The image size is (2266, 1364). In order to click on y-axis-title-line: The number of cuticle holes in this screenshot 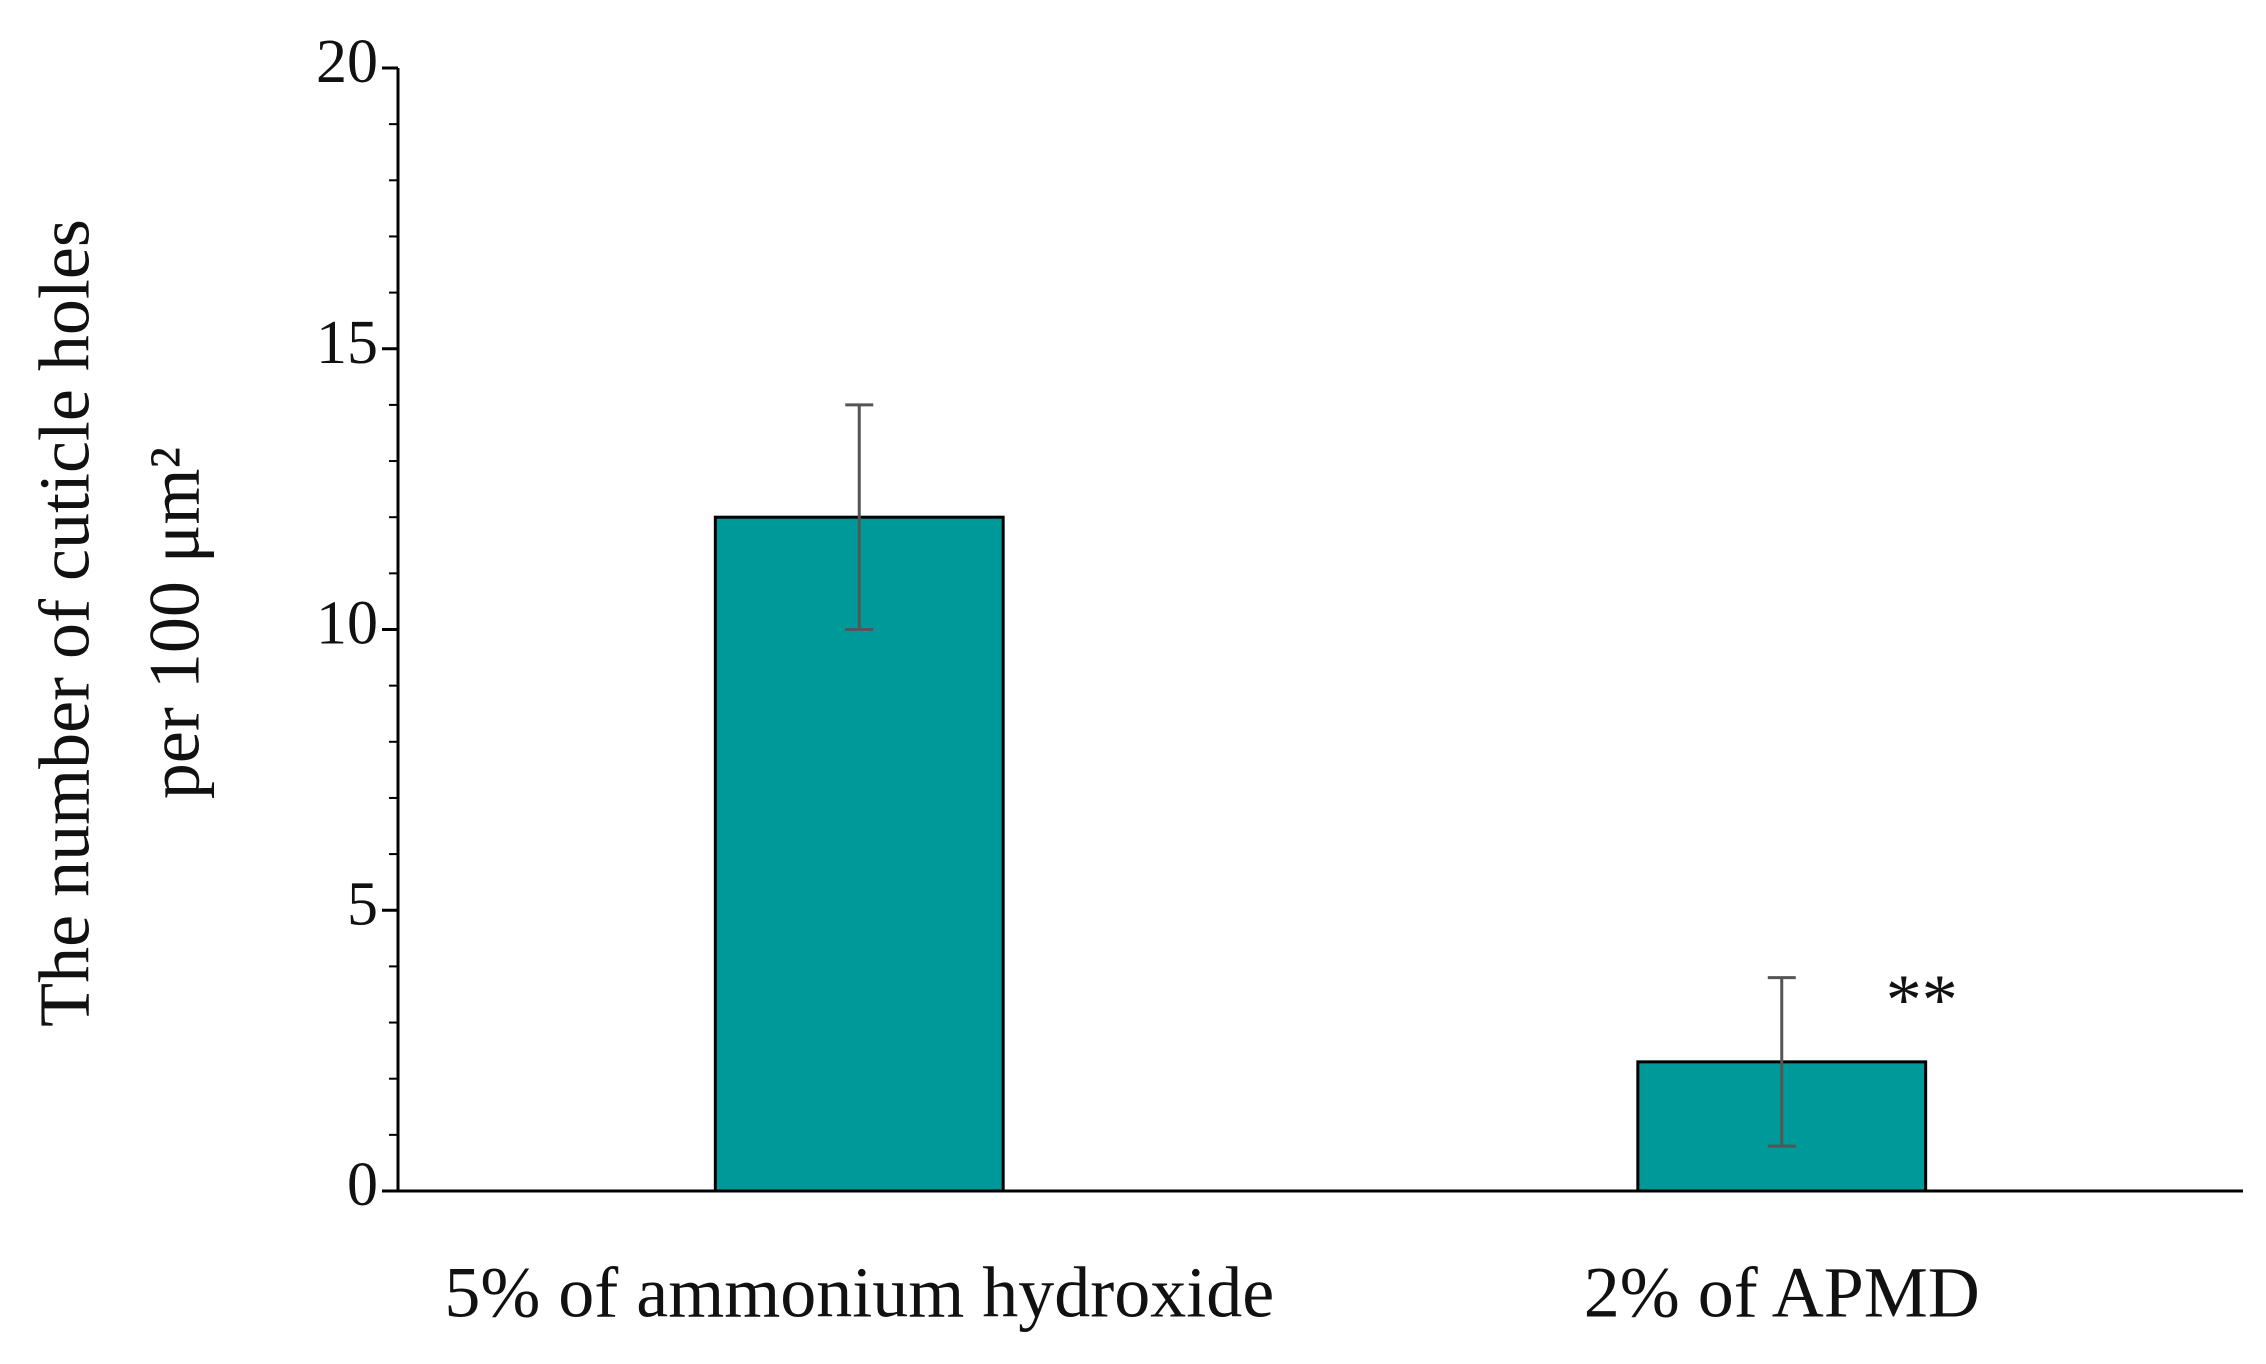, I will do `click(65, 623)`.